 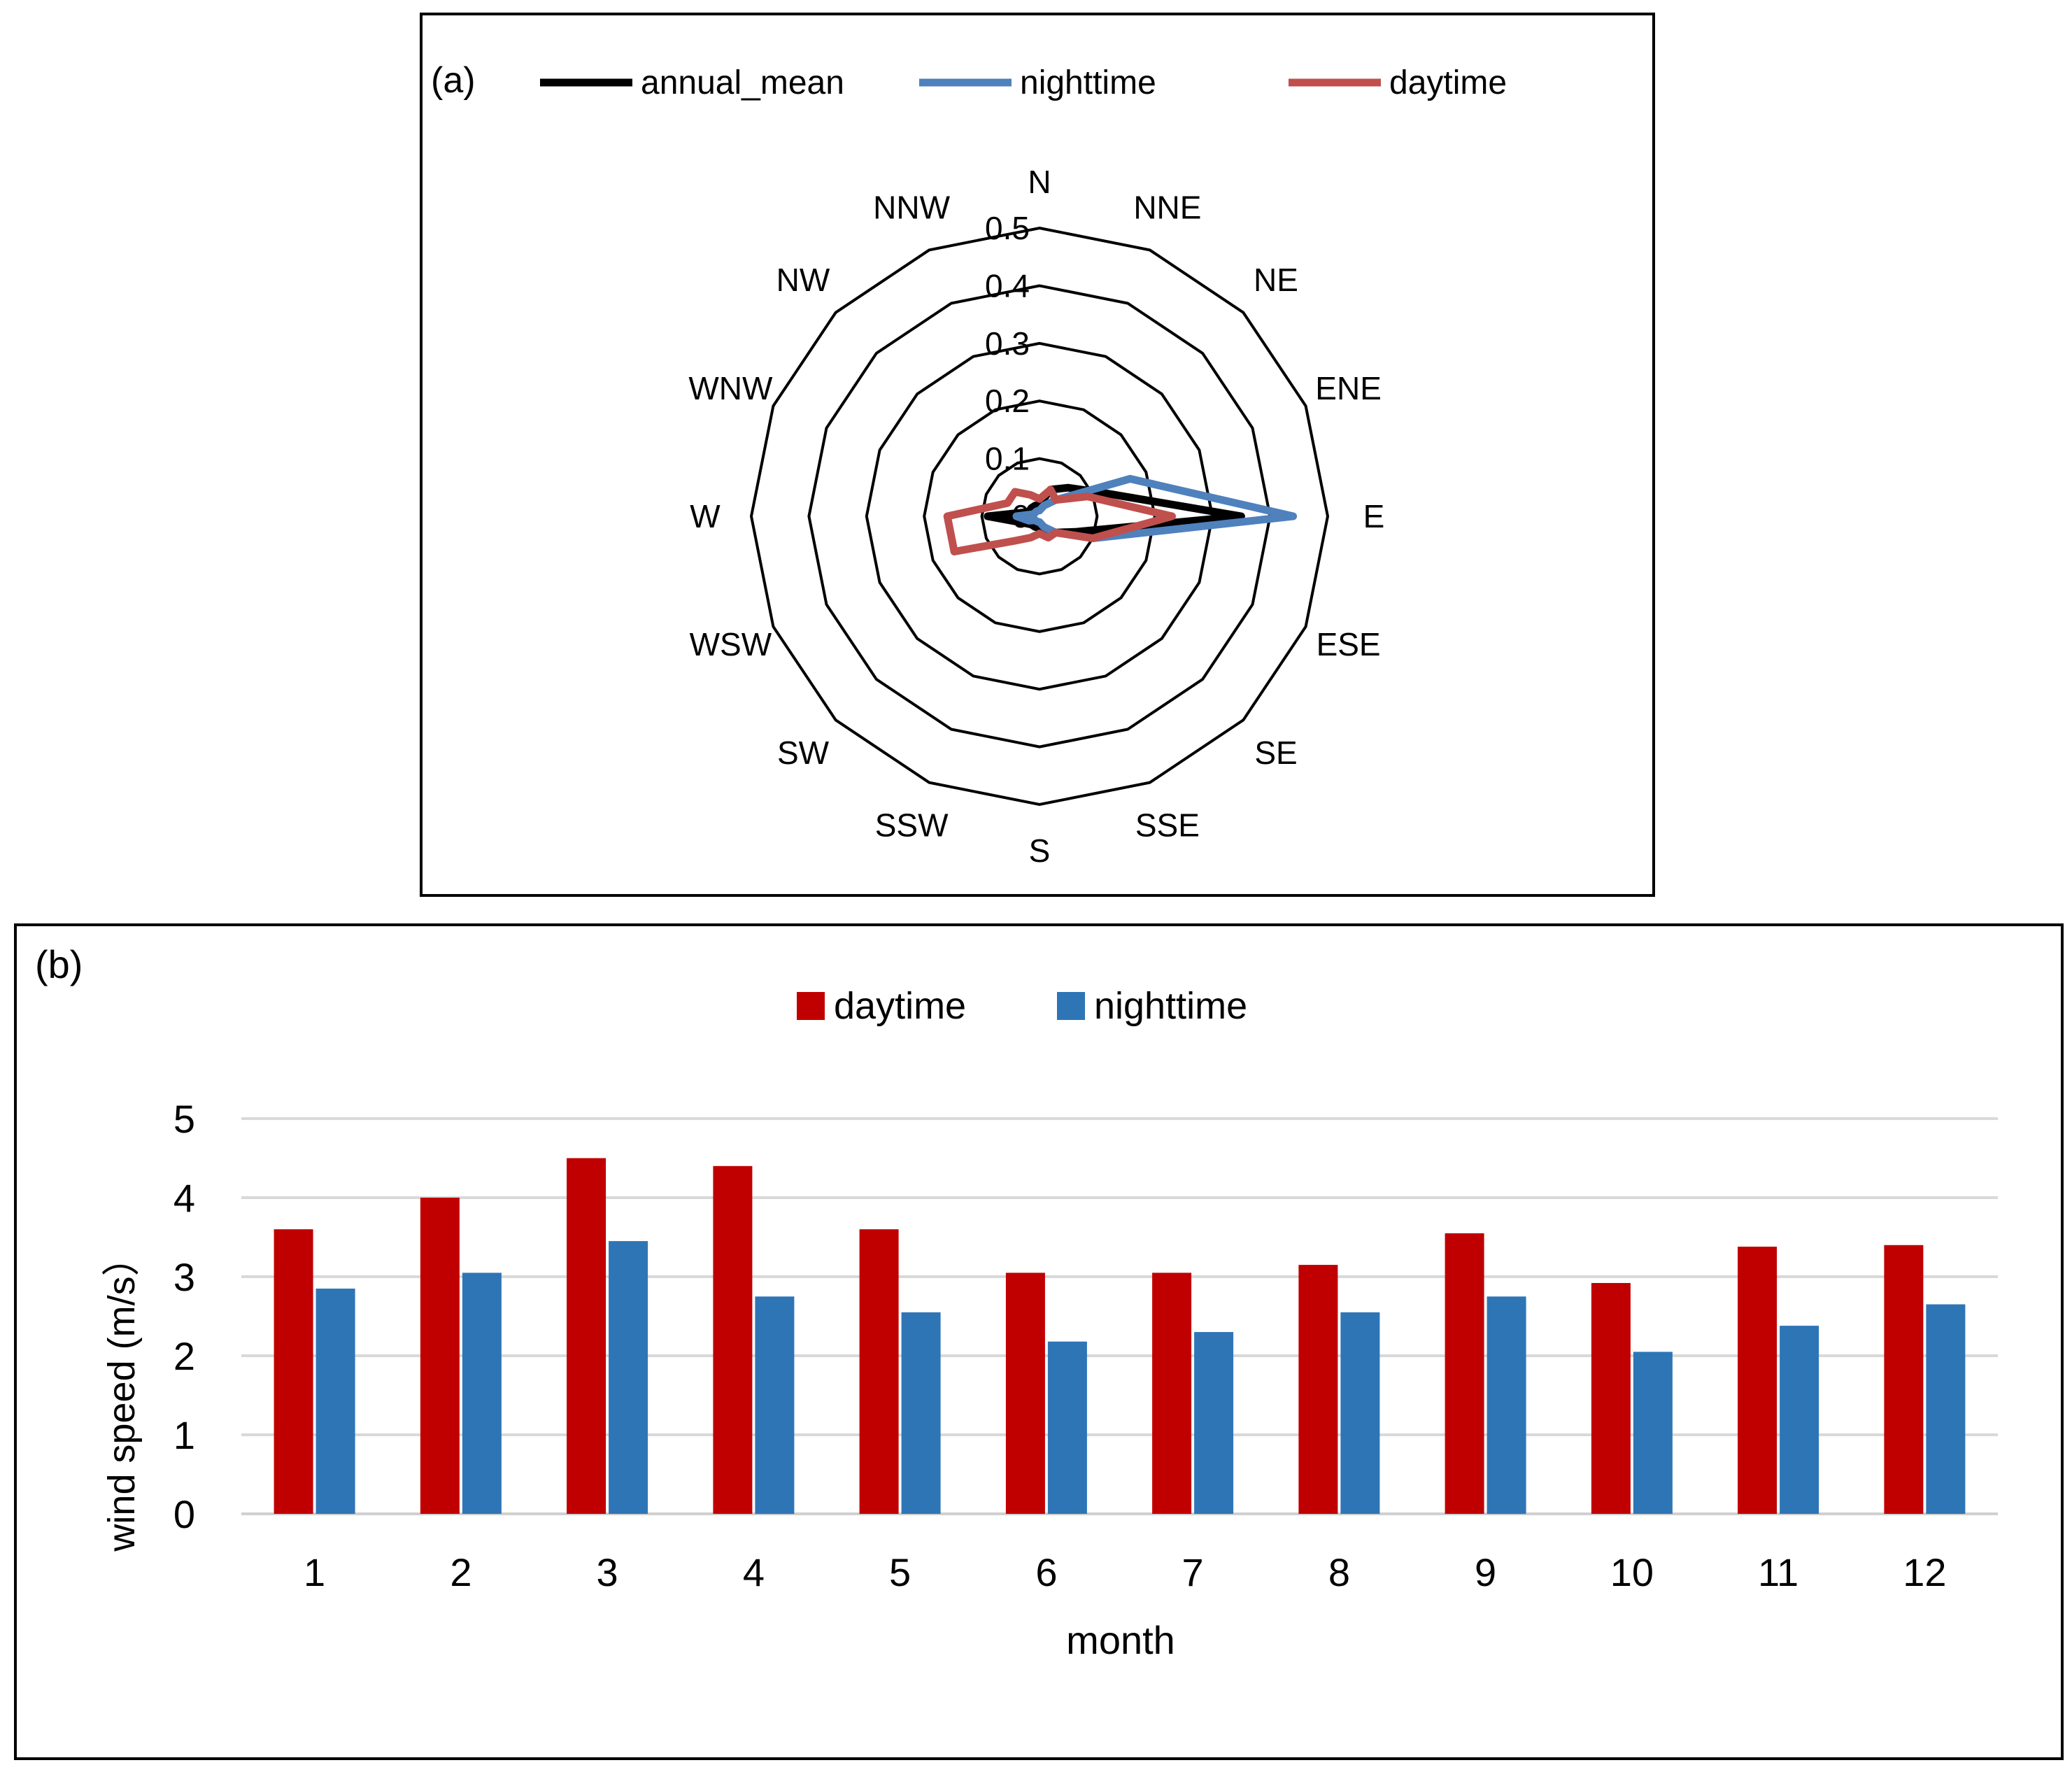 What do you see at coordinates (1125, 1572) in the screenshot?
I see `bar-x-tick-labels: 1 2 3 4 5 6 7 8 9 10 11 12` at bounding box center [1125, 1572].